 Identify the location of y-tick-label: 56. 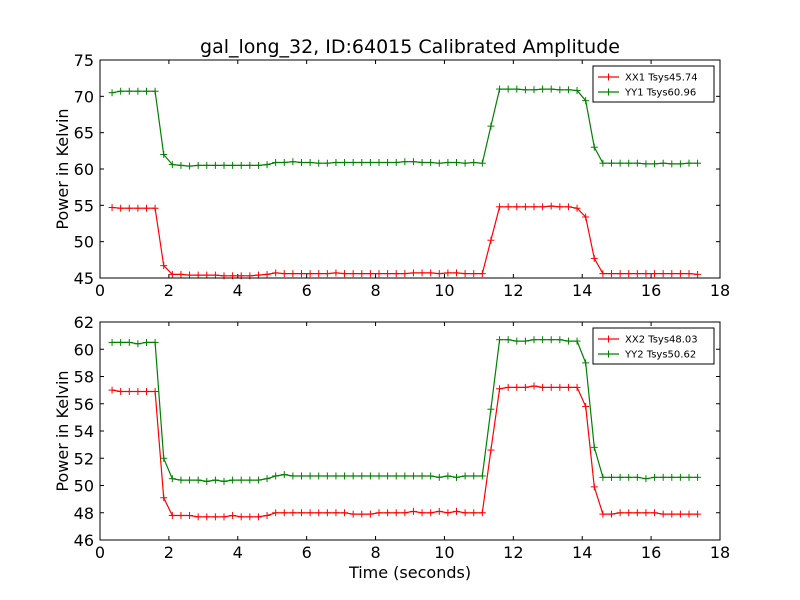
(84, 404).